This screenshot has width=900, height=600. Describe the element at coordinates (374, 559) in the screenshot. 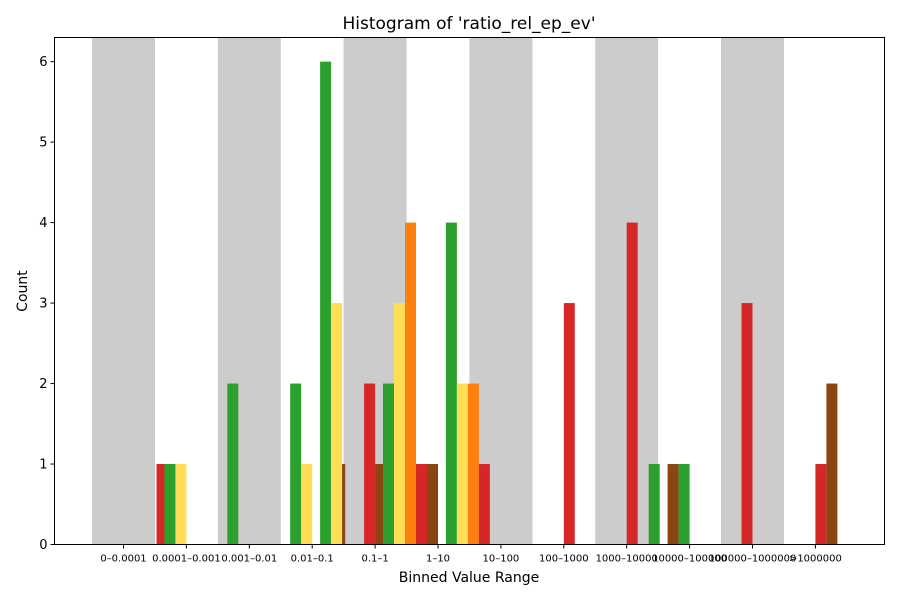

I see `x-tick-label: 0.1–1` at that location.